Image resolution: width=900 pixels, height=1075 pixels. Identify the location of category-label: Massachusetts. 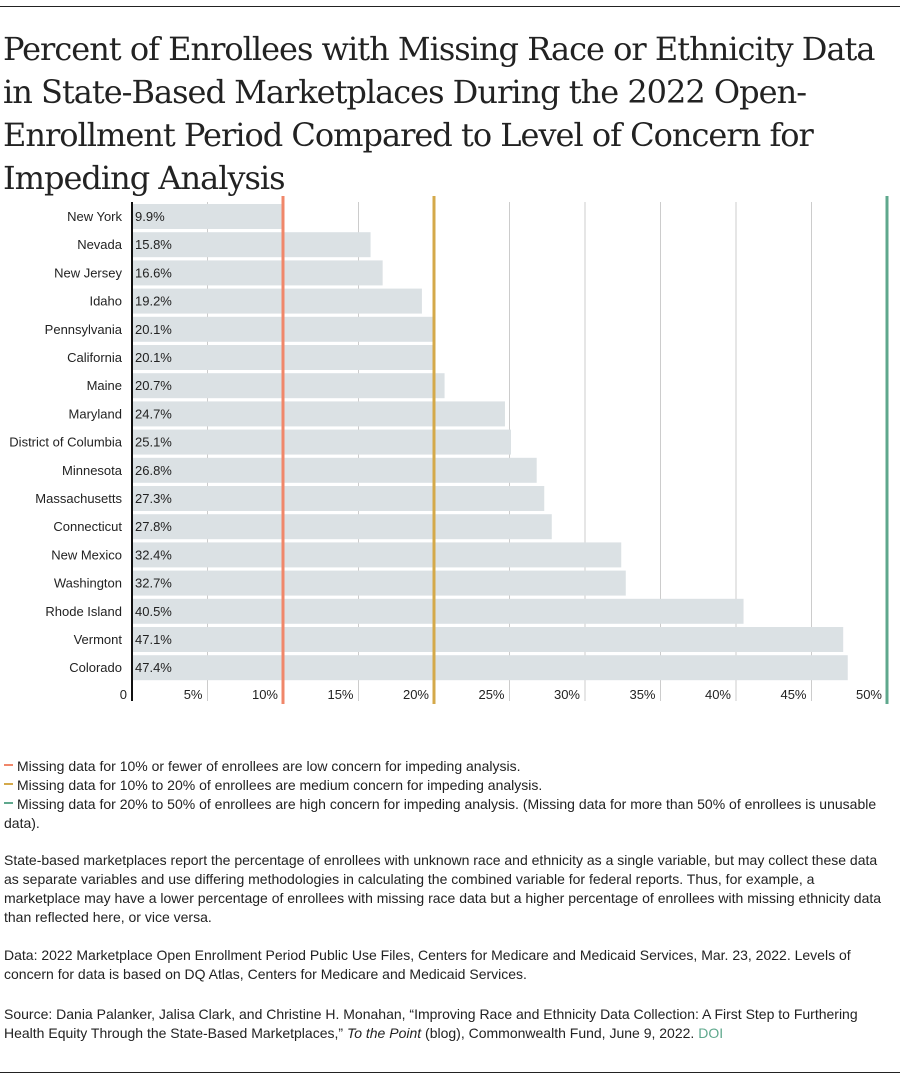
(78, 498).